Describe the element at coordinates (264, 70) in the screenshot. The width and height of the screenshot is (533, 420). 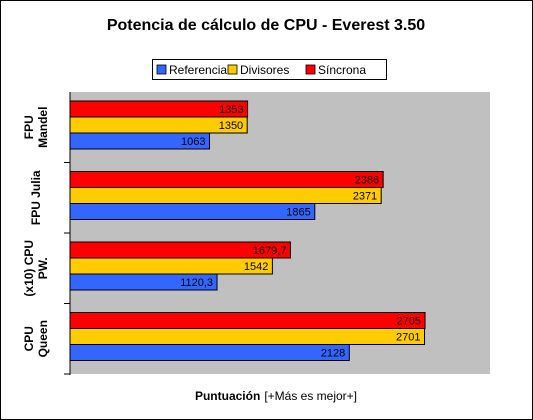
I see `legend-label-divisores: Divisores` at that location.